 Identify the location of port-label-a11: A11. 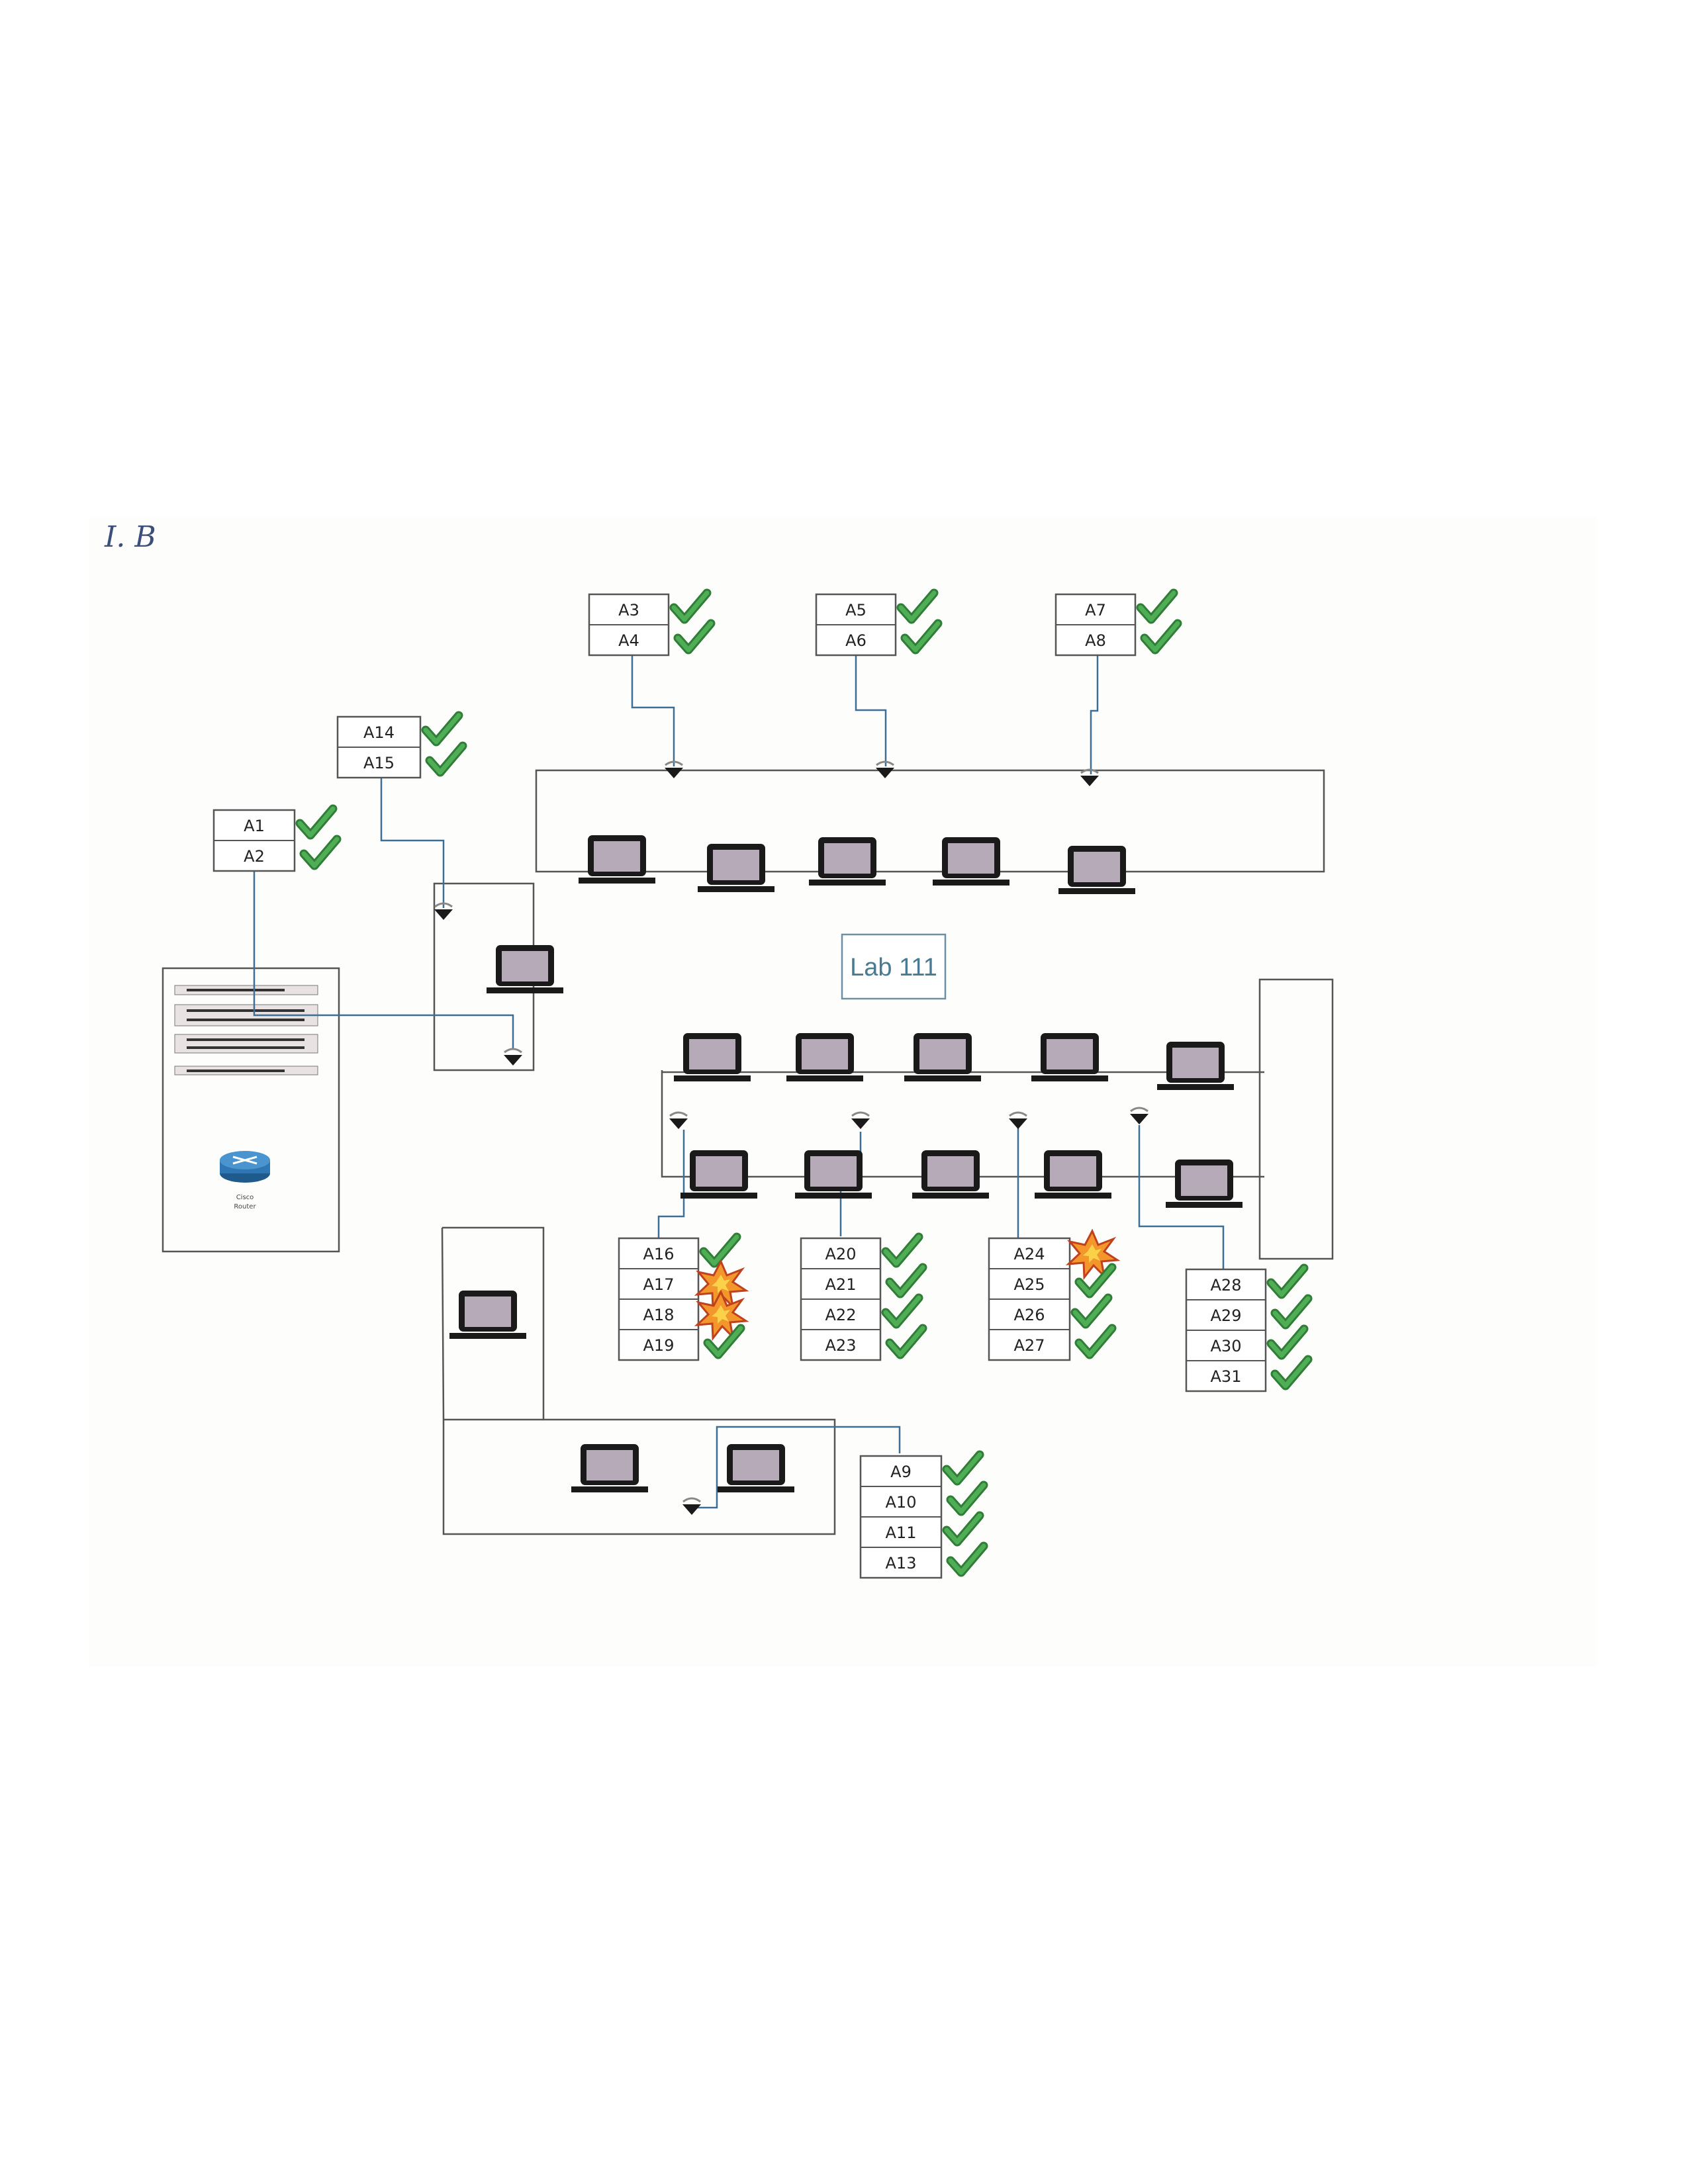
(901, 1533).